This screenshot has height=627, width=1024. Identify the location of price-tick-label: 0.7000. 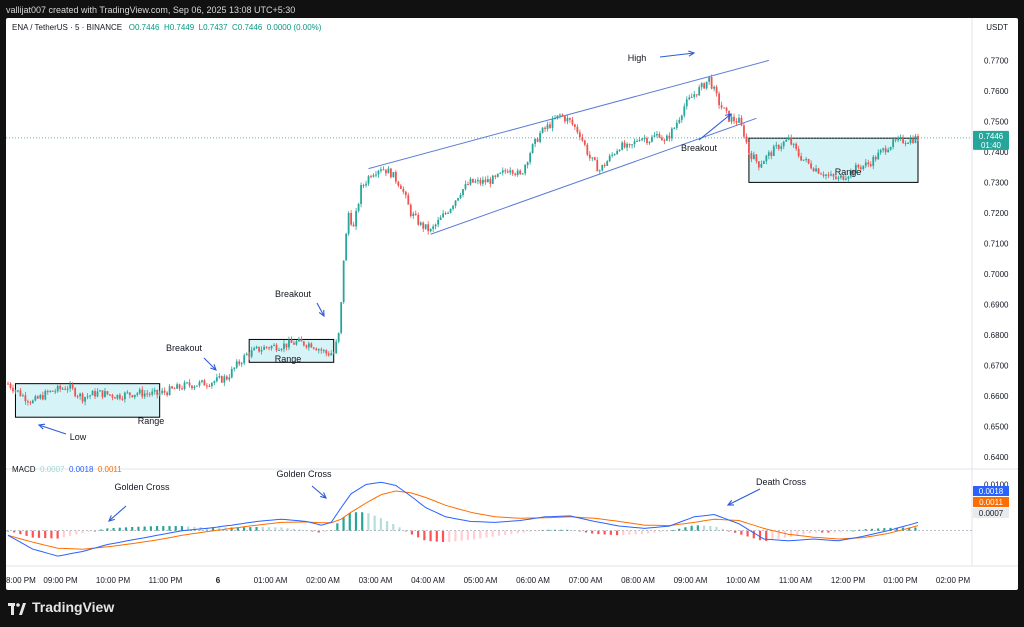
(996, 274).